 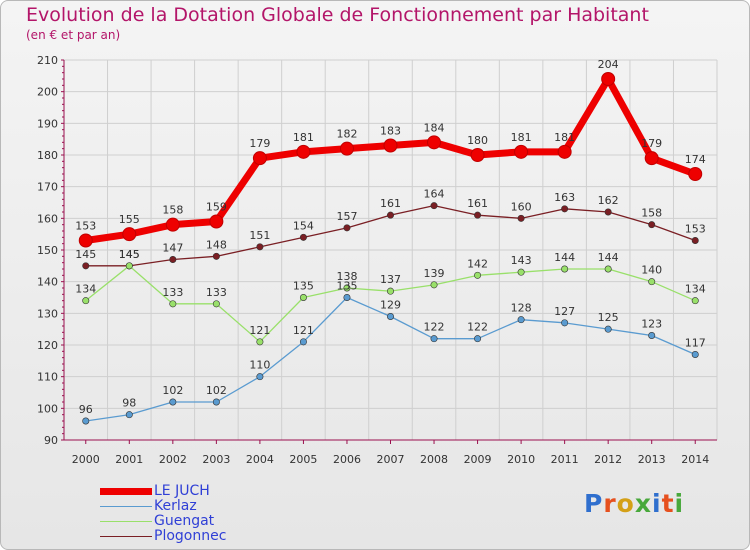 What do you see at coordinates (126, 491) in the screenshot?
I see `legend-swatch-le-juch` at bounding box center [126, 491].